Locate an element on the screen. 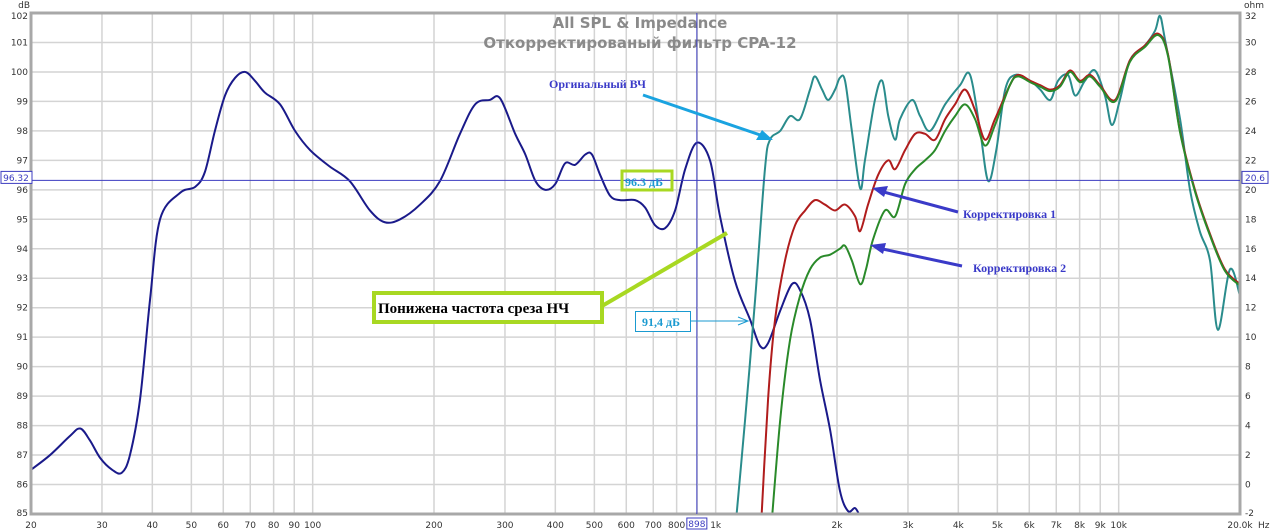  y-tick-label: 101 is located at coordinates (19, 43).